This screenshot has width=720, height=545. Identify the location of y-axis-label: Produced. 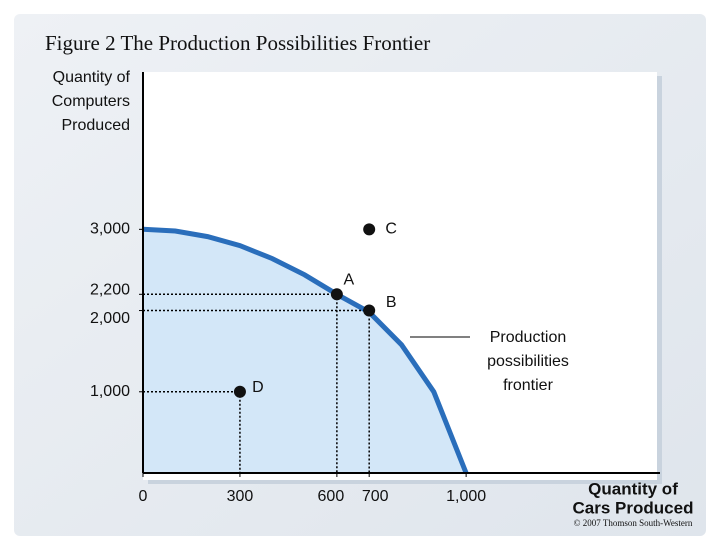
(96, 125).